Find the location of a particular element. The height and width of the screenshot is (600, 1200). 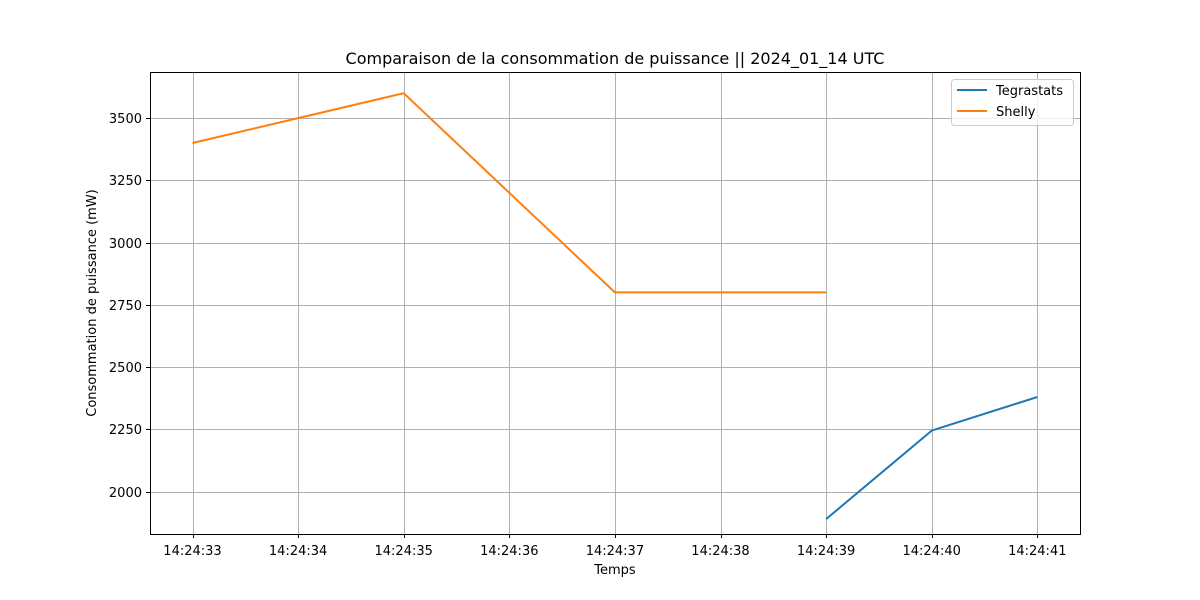

y-tick-label: 2750 is located at coordinates (125, 306).